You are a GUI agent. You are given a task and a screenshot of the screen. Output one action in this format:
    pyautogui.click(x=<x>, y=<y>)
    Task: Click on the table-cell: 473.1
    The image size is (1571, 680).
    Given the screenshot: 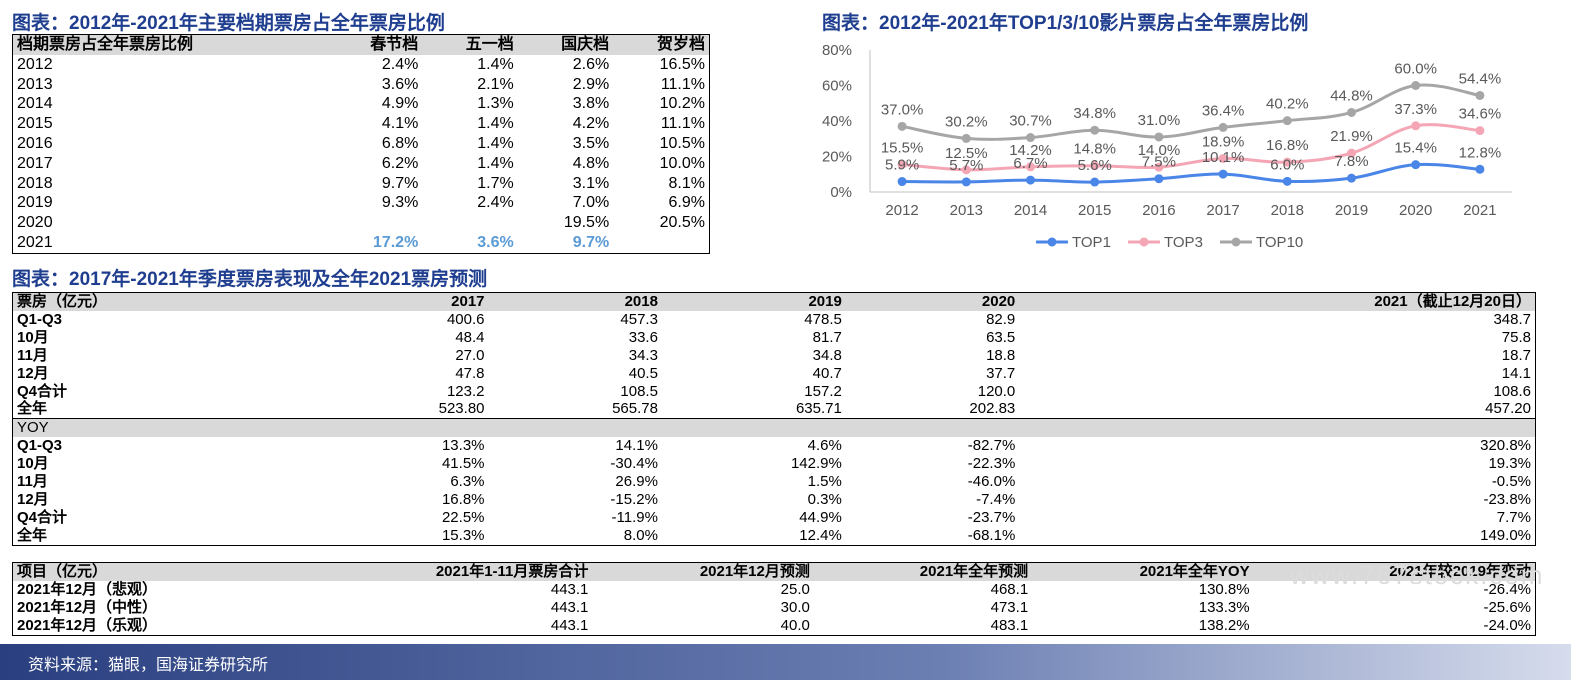 What is the action you would take?
    pyautogui.click(x=1009, y=607)
    